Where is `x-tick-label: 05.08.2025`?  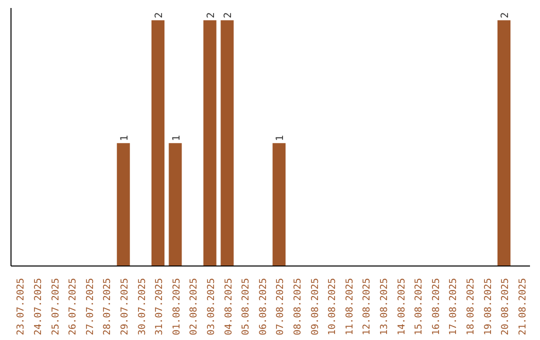 x-tick-label: 05.08.2025 is located at coordinates (246, 307).